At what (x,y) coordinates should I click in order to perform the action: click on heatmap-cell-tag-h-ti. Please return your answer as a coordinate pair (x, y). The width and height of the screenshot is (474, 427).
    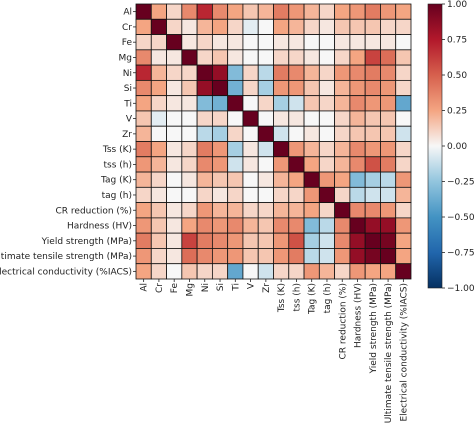
    Looking at the image, I should click on (235, 195).